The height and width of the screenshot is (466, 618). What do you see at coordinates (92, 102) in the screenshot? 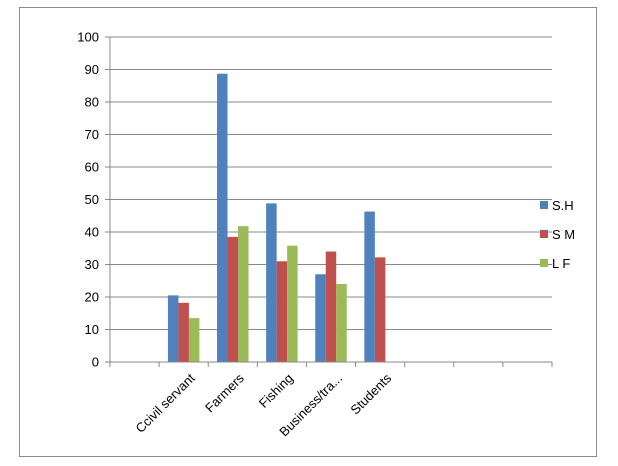
I see `y-tick-label: 80` at bounding box center [92, 102].